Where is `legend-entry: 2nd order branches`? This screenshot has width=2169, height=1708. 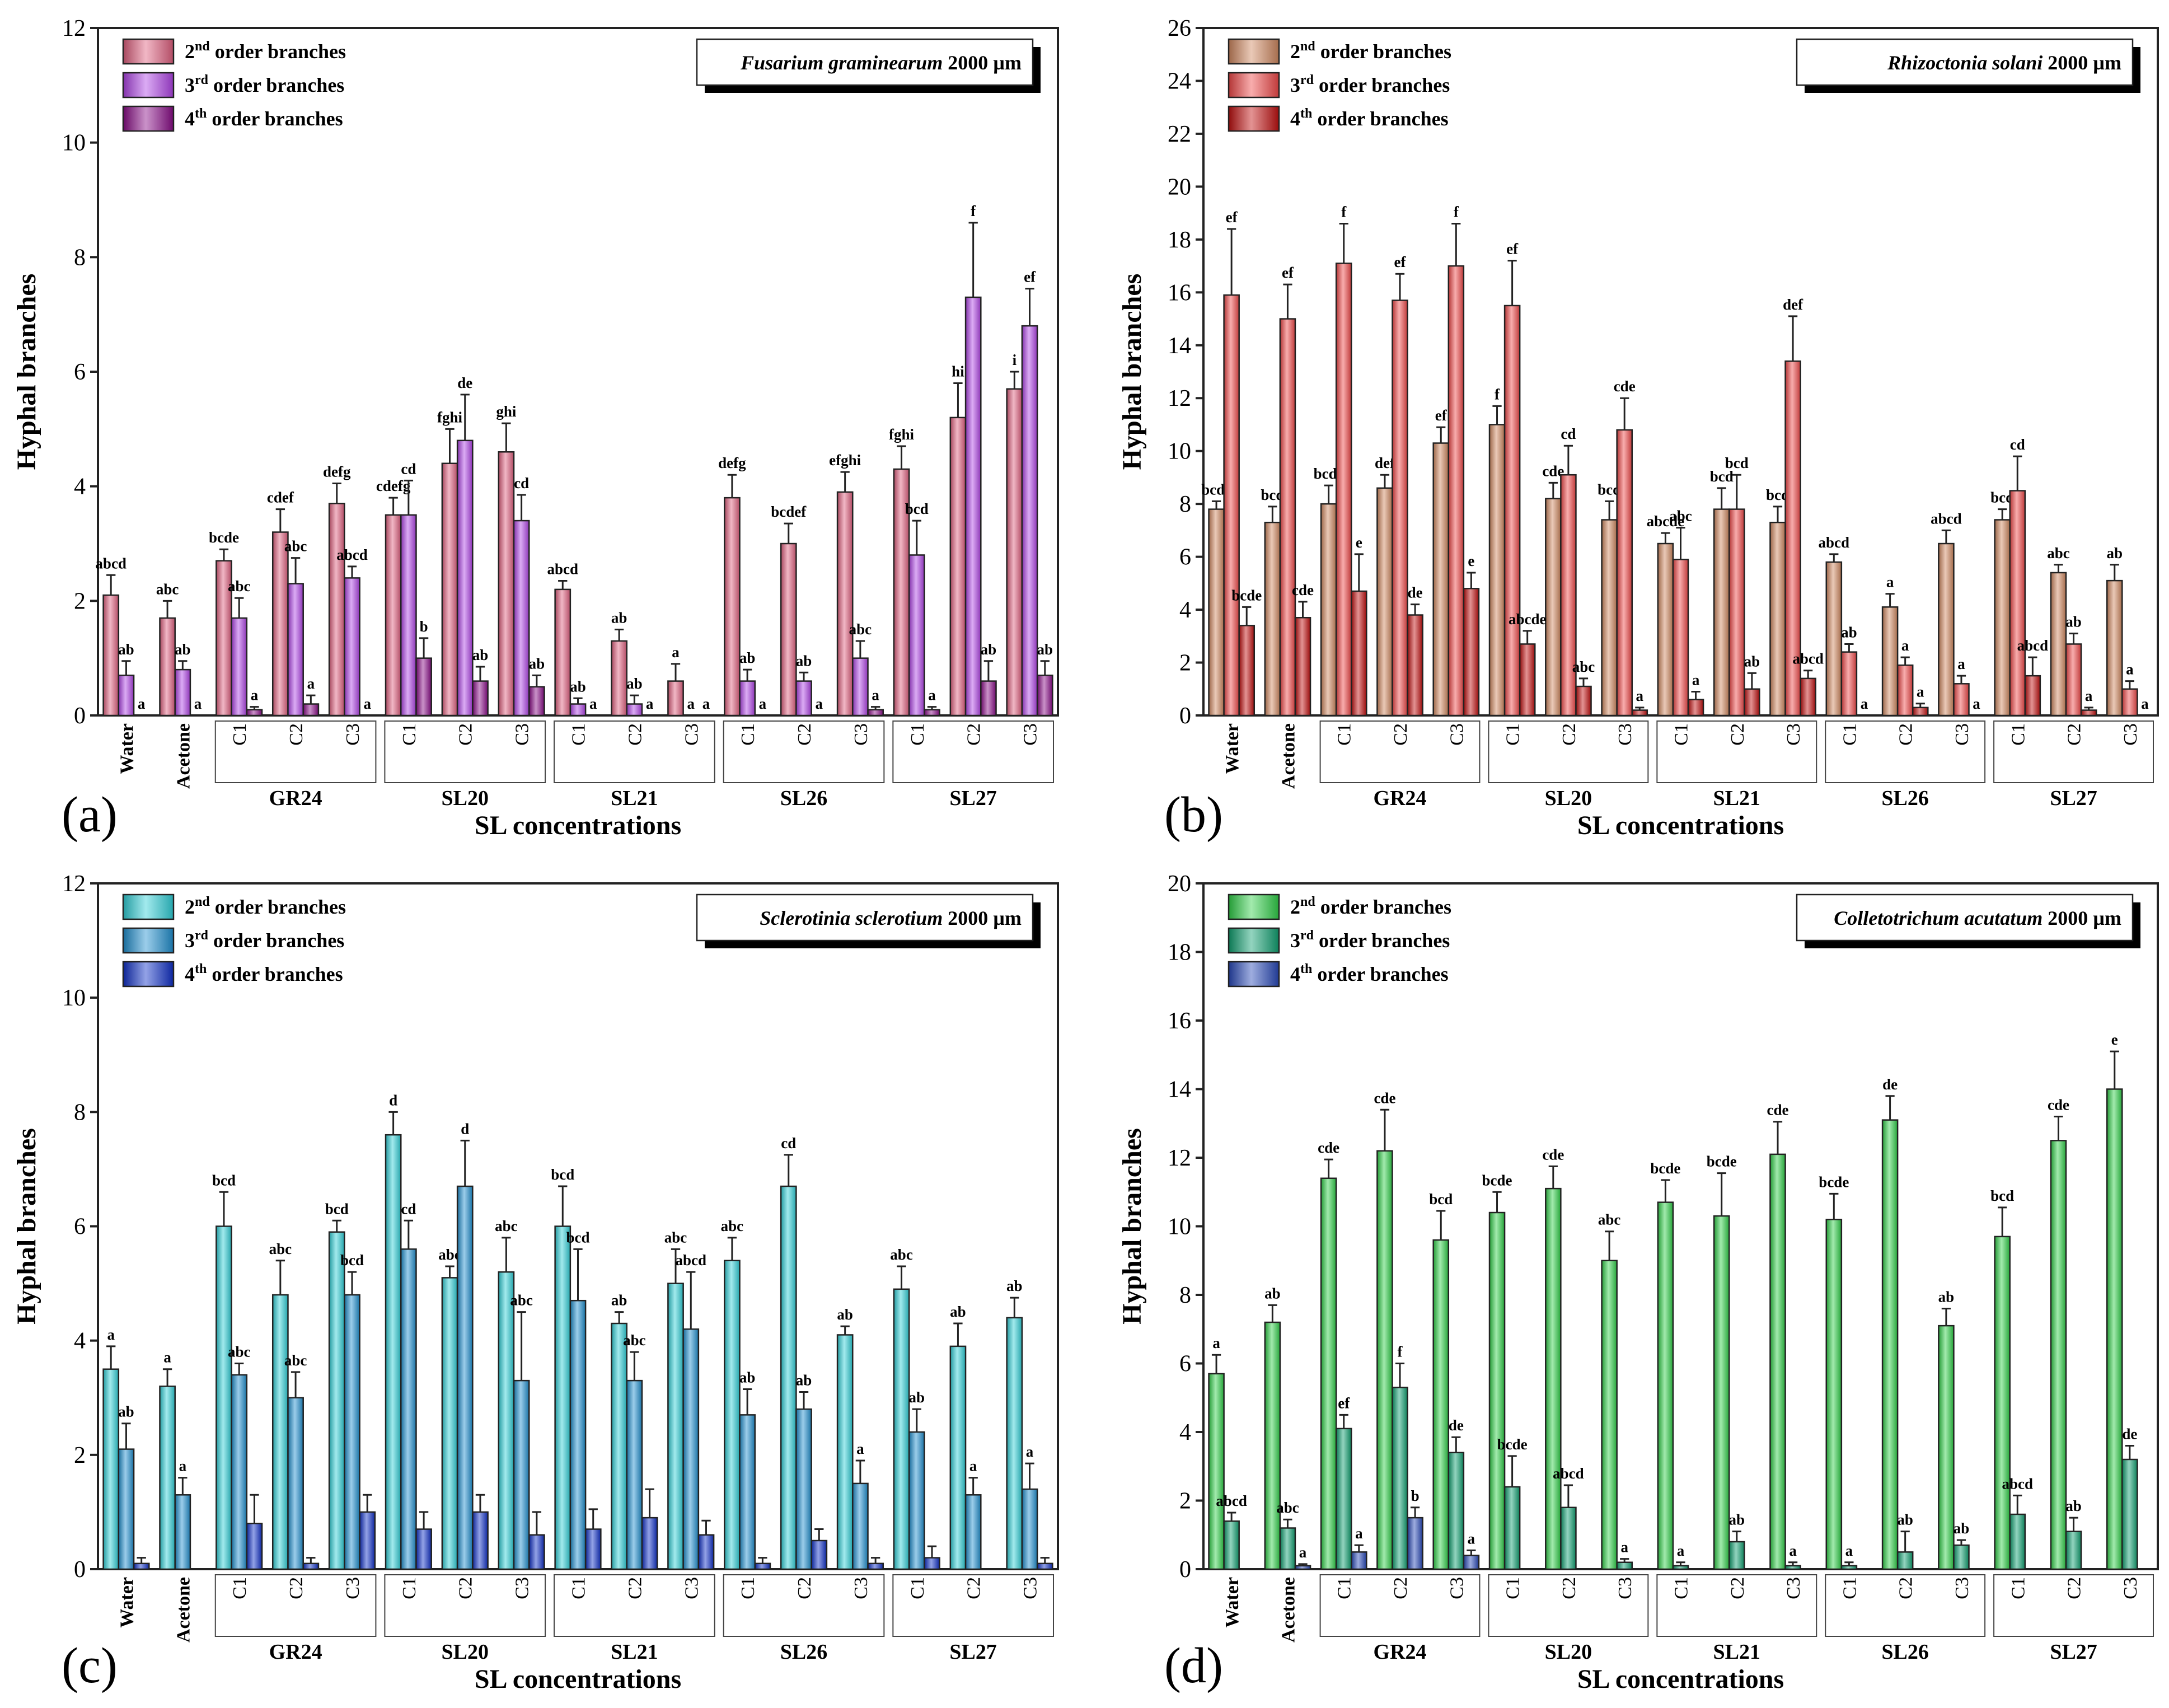 legend-entry: 2nd order branches is located at coordinates (265, 51).